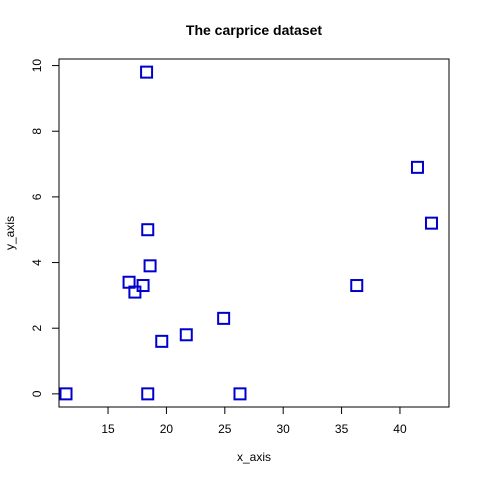 This screenshot has width=480, height=480. What do you see at coordinates (37, 328) in the screenshot?
I see `y-tick-label: 2` at bounding box center [37, 328].